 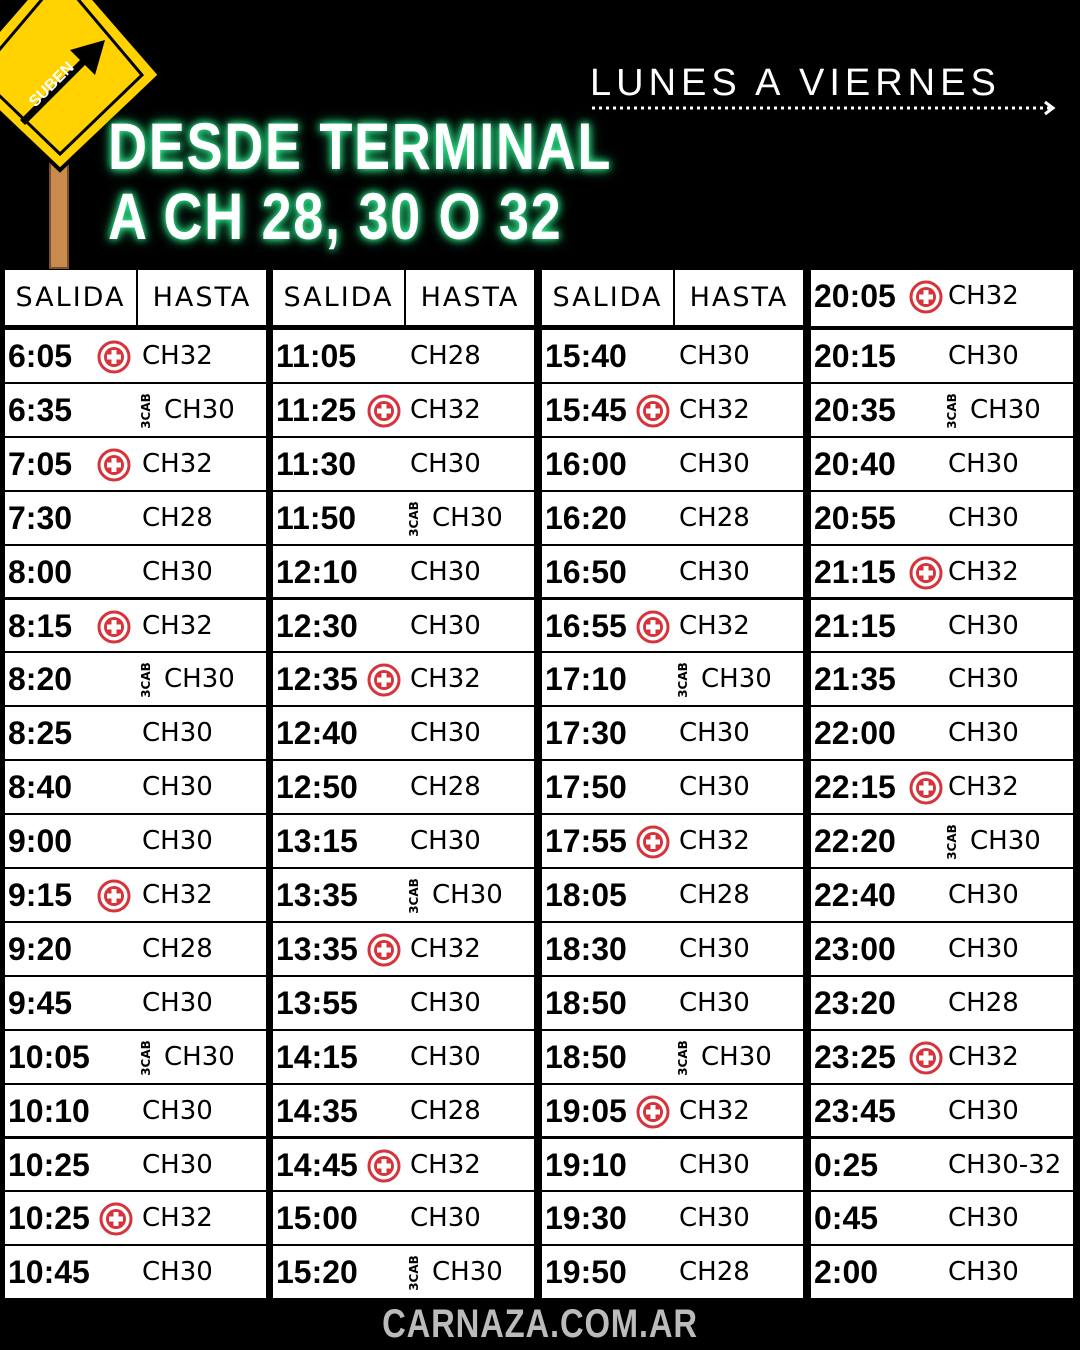 What do you see at coordinates (586, 895) in the screenshot?
I see `departure-time: 18:05` at bounding box center [586, 895].